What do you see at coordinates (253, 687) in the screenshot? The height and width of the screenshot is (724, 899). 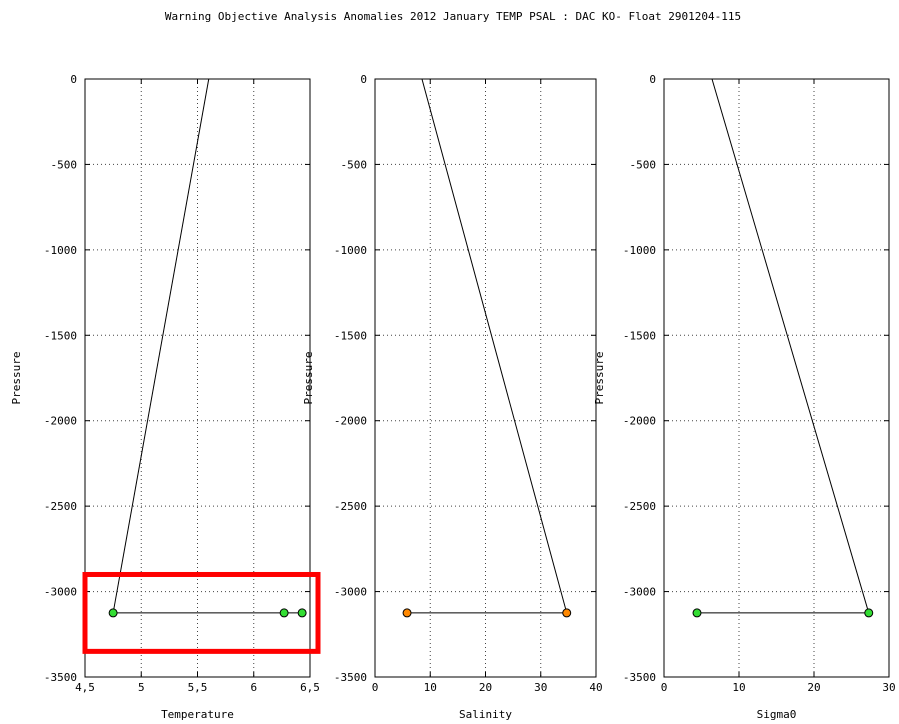 I see `x-tick-label: 6` at bounding box center [253, 687].